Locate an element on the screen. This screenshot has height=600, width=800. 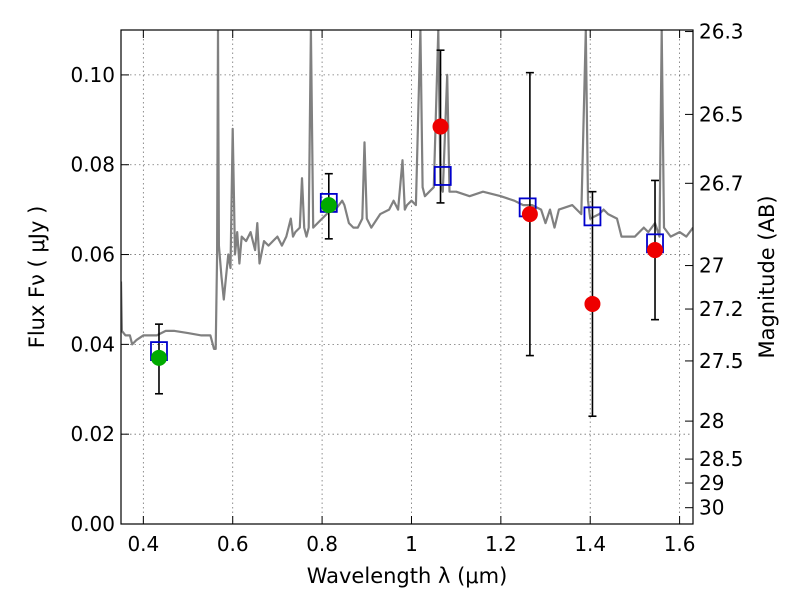
magnitude-tick-label: 27 is located at coordinates (711, 266).